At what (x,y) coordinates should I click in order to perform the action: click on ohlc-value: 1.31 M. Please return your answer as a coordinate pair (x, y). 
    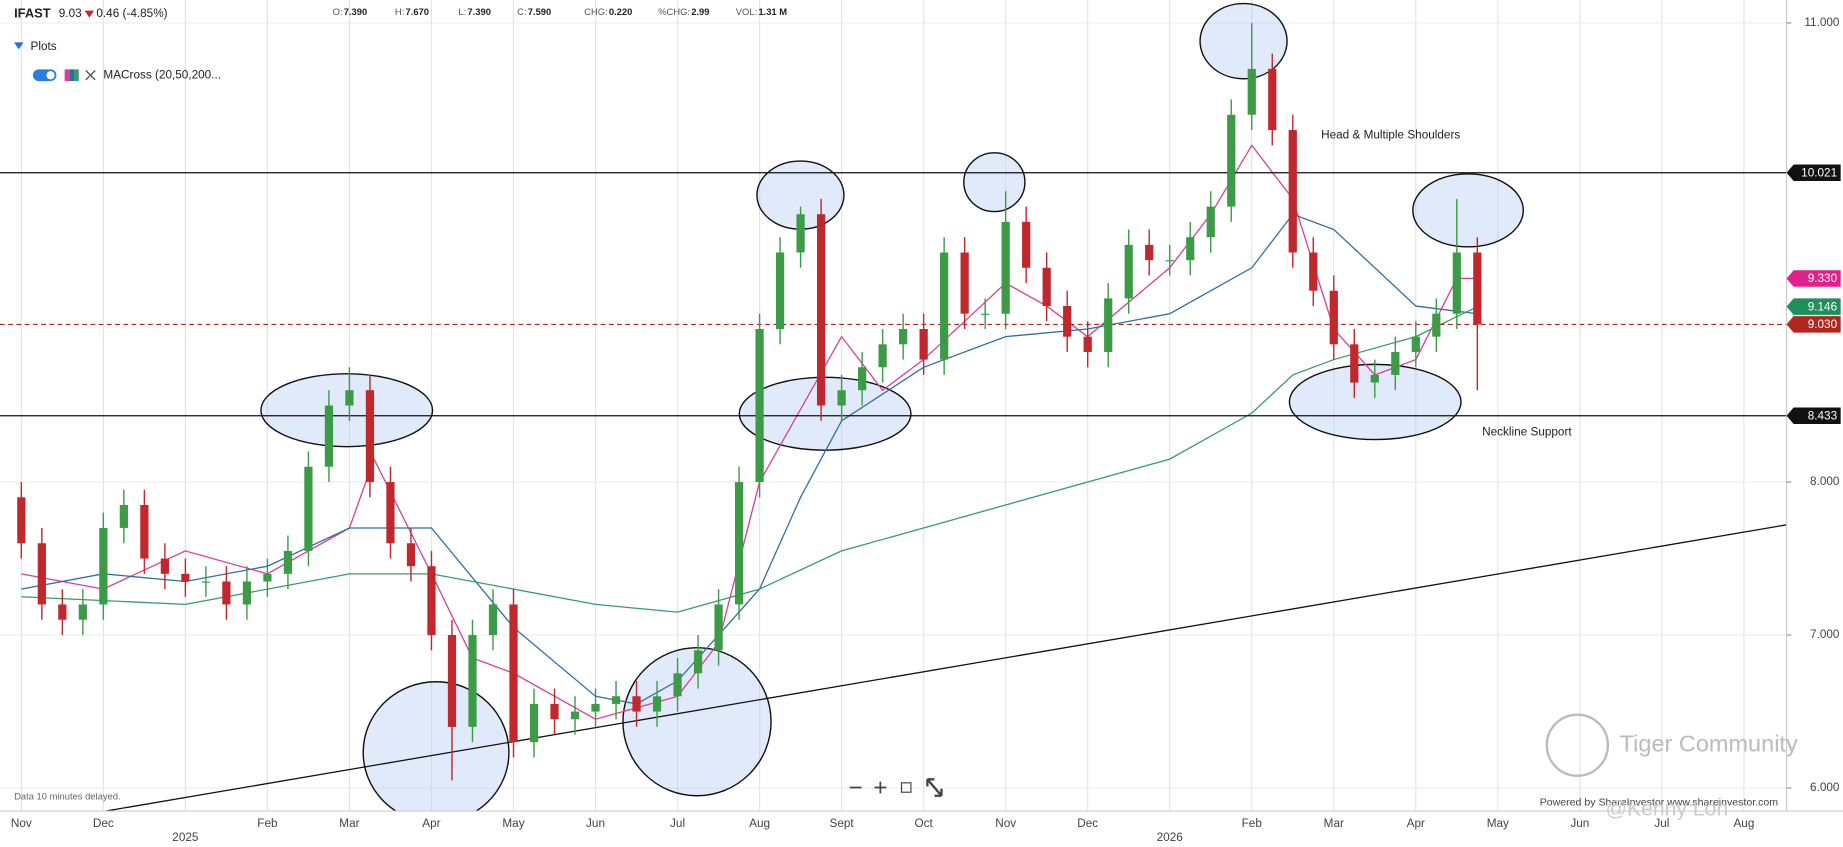
    Looking at the image, I should click on (772, 11).